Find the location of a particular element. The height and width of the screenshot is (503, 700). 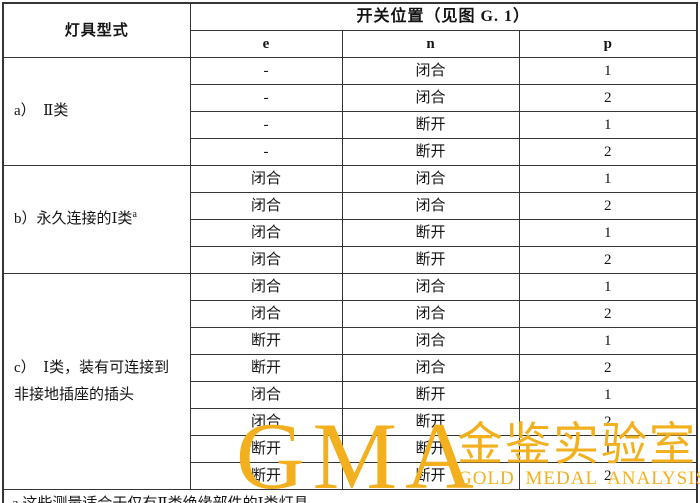

group-label-c: c） Ⅰ类，装有可连接到非接地插座的插头 is located at coordinates (96, 381).